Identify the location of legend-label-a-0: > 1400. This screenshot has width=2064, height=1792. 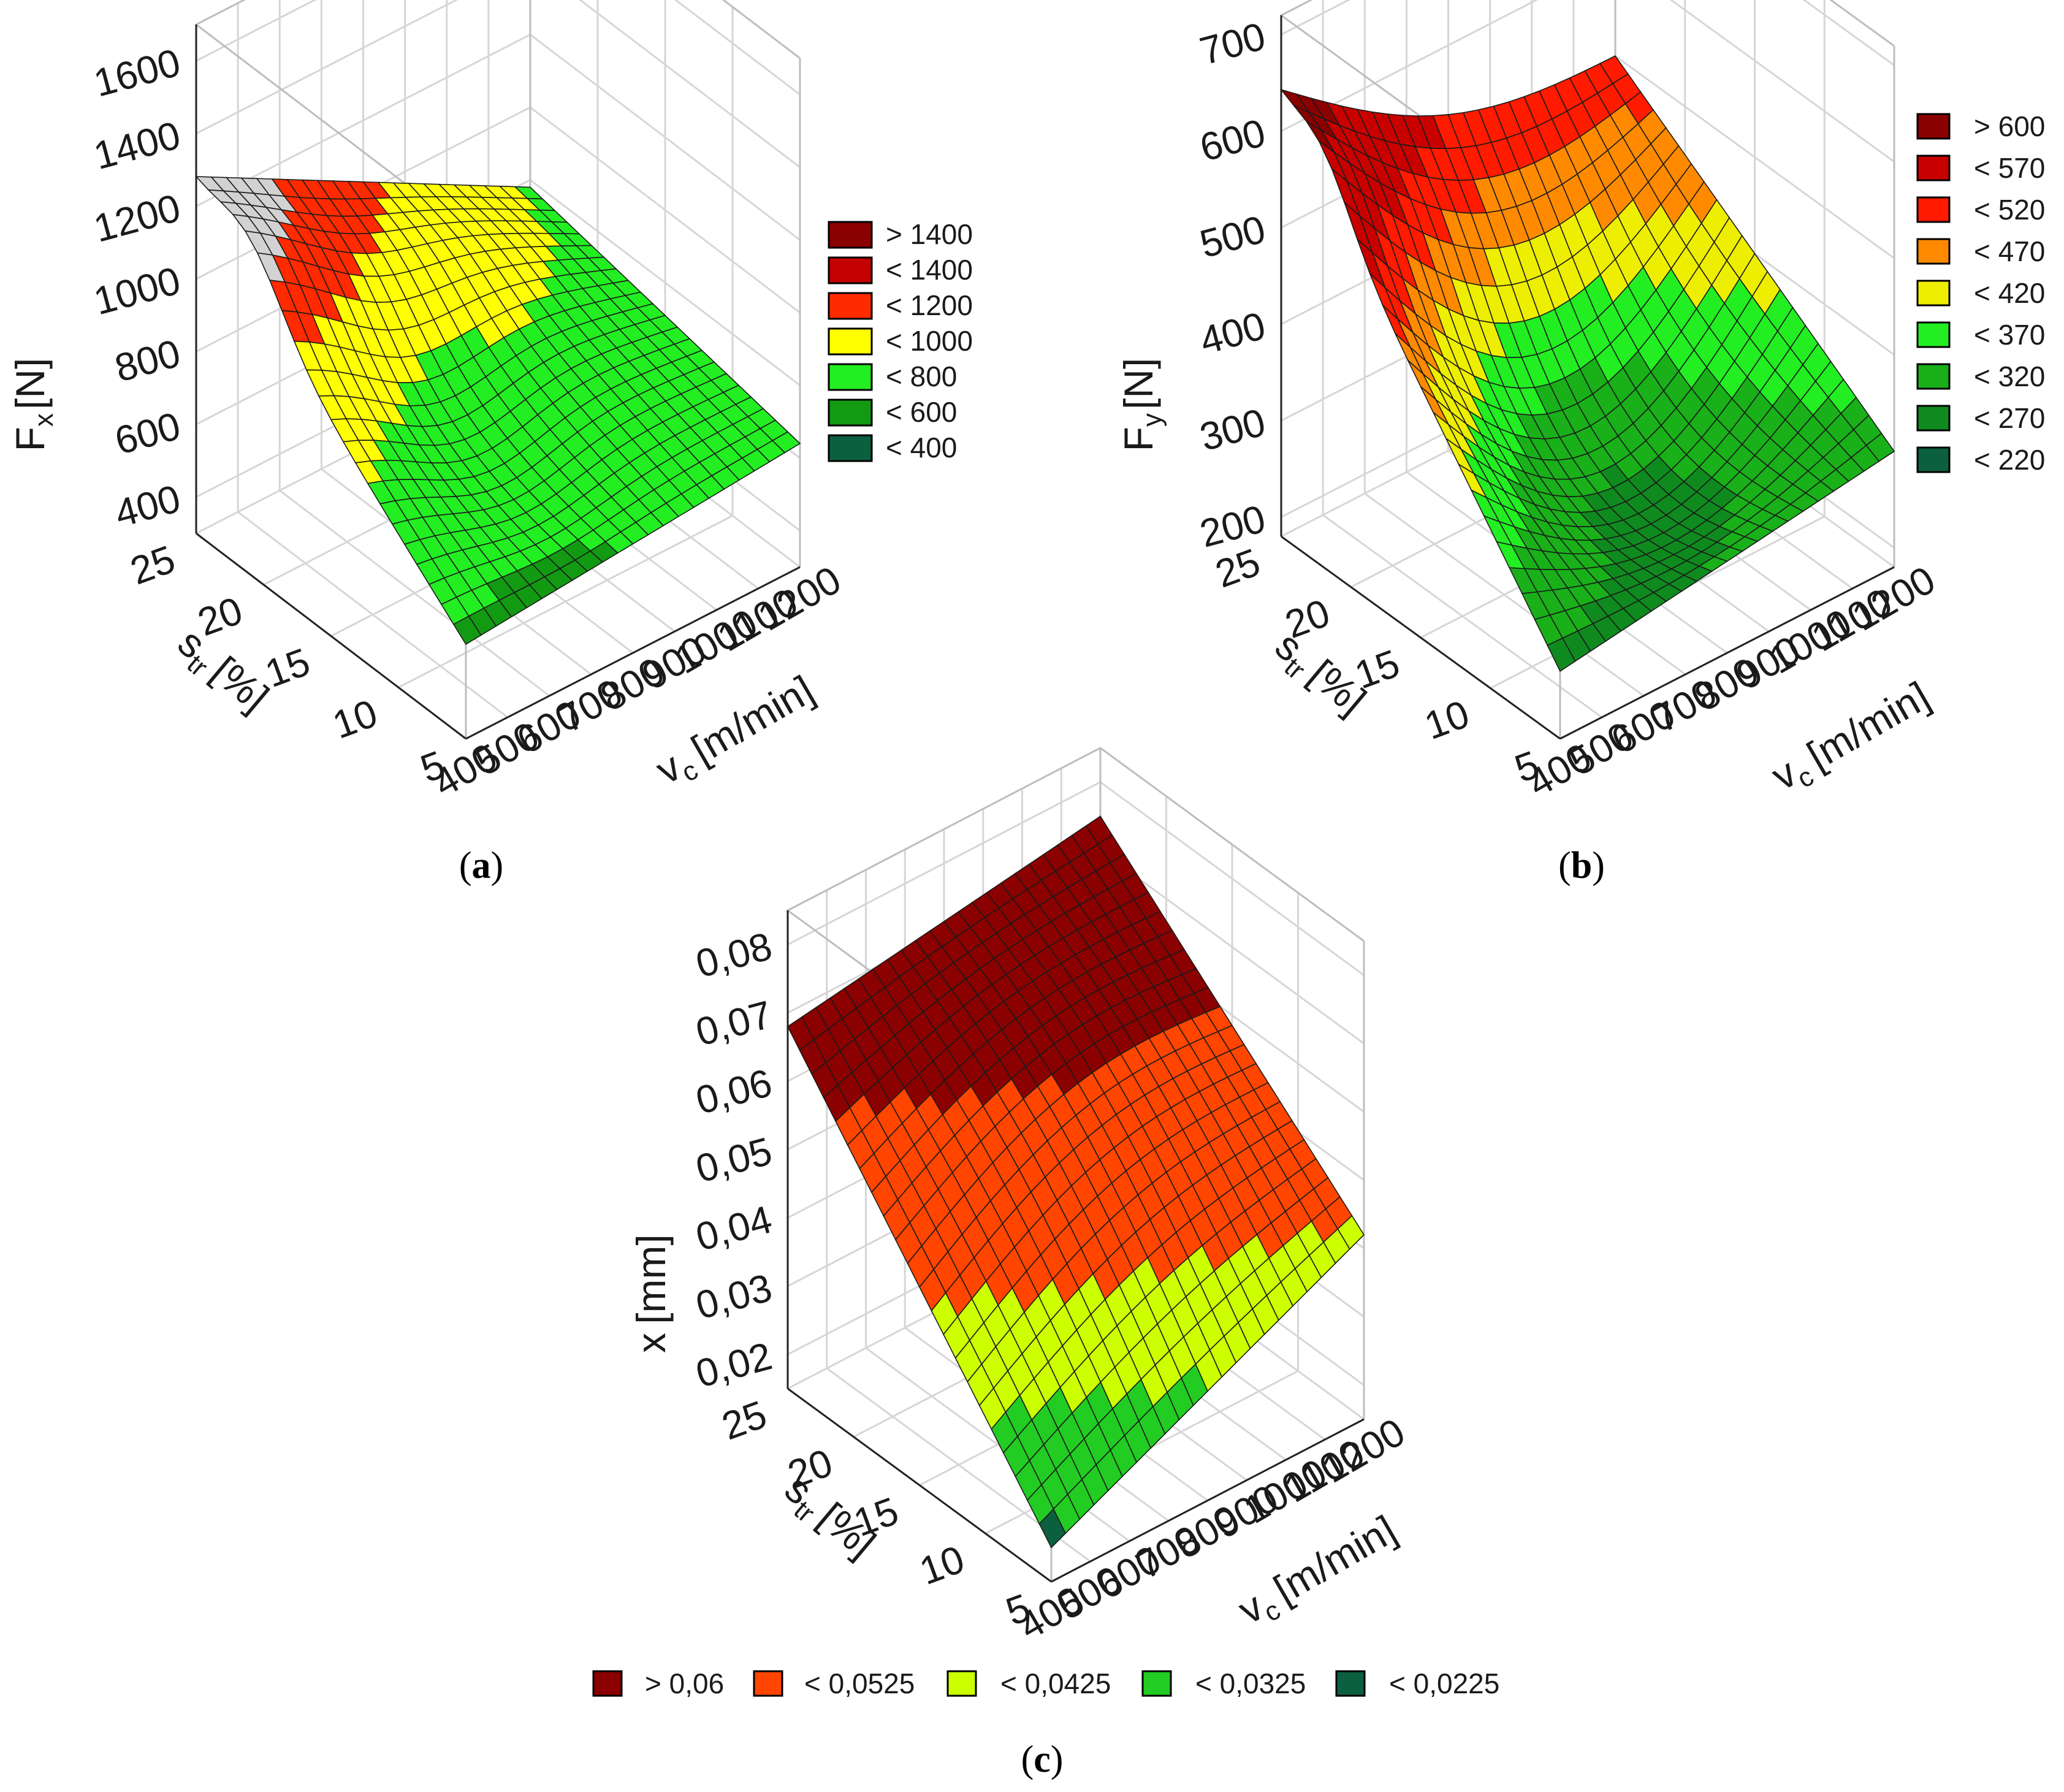
(929, 234).